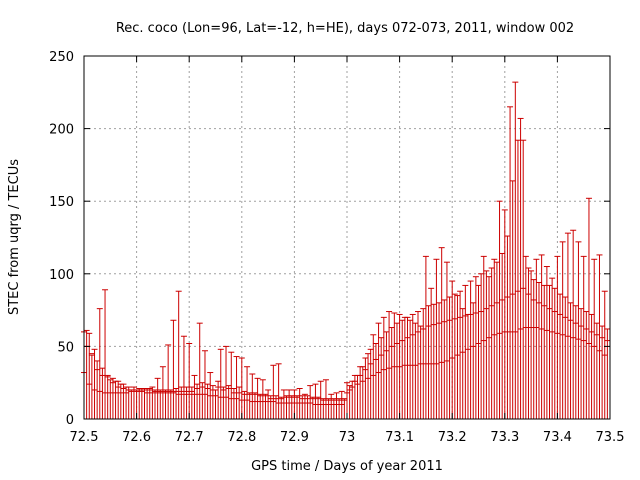 The height and width of the screenshot is (480, 640). What do you see at coordinates (347, 466) in the screenshot?
I see `x-axis-label: GPS time / Days of year 2011` at bounding box center [347, 466].